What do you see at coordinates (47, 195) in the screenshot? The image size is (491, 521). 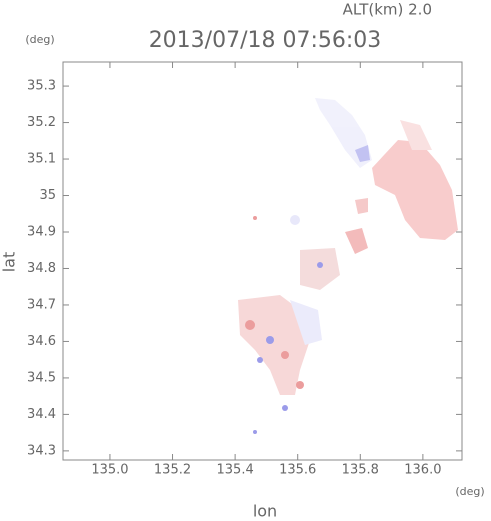 I see `y-tick-label: 35` at bounding box center [47, 195].